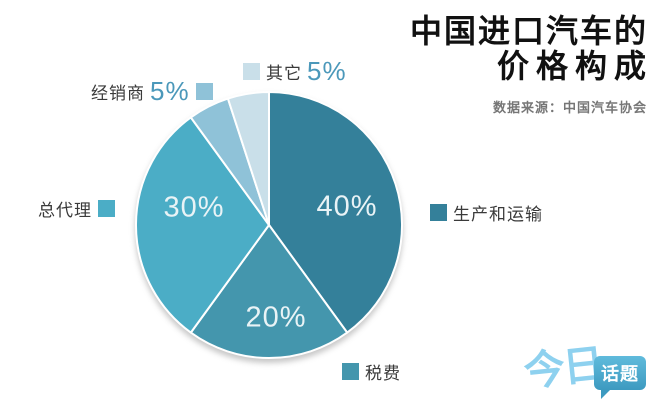  I want to click on slice-value-general-agent: 30%, so click(194, 207).